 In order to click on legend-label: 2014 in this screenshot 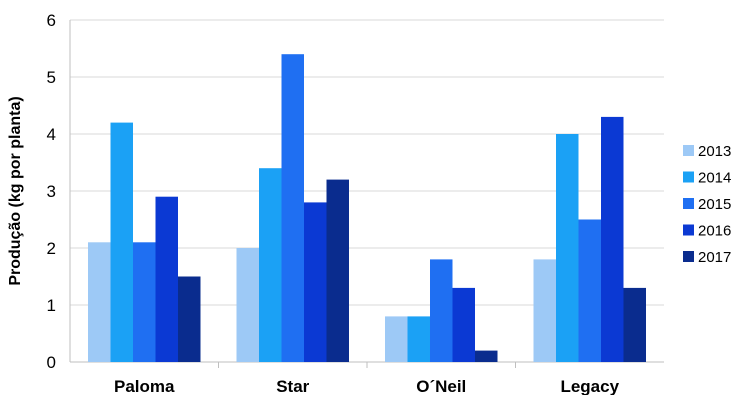, I will do `click(714, 178)`.